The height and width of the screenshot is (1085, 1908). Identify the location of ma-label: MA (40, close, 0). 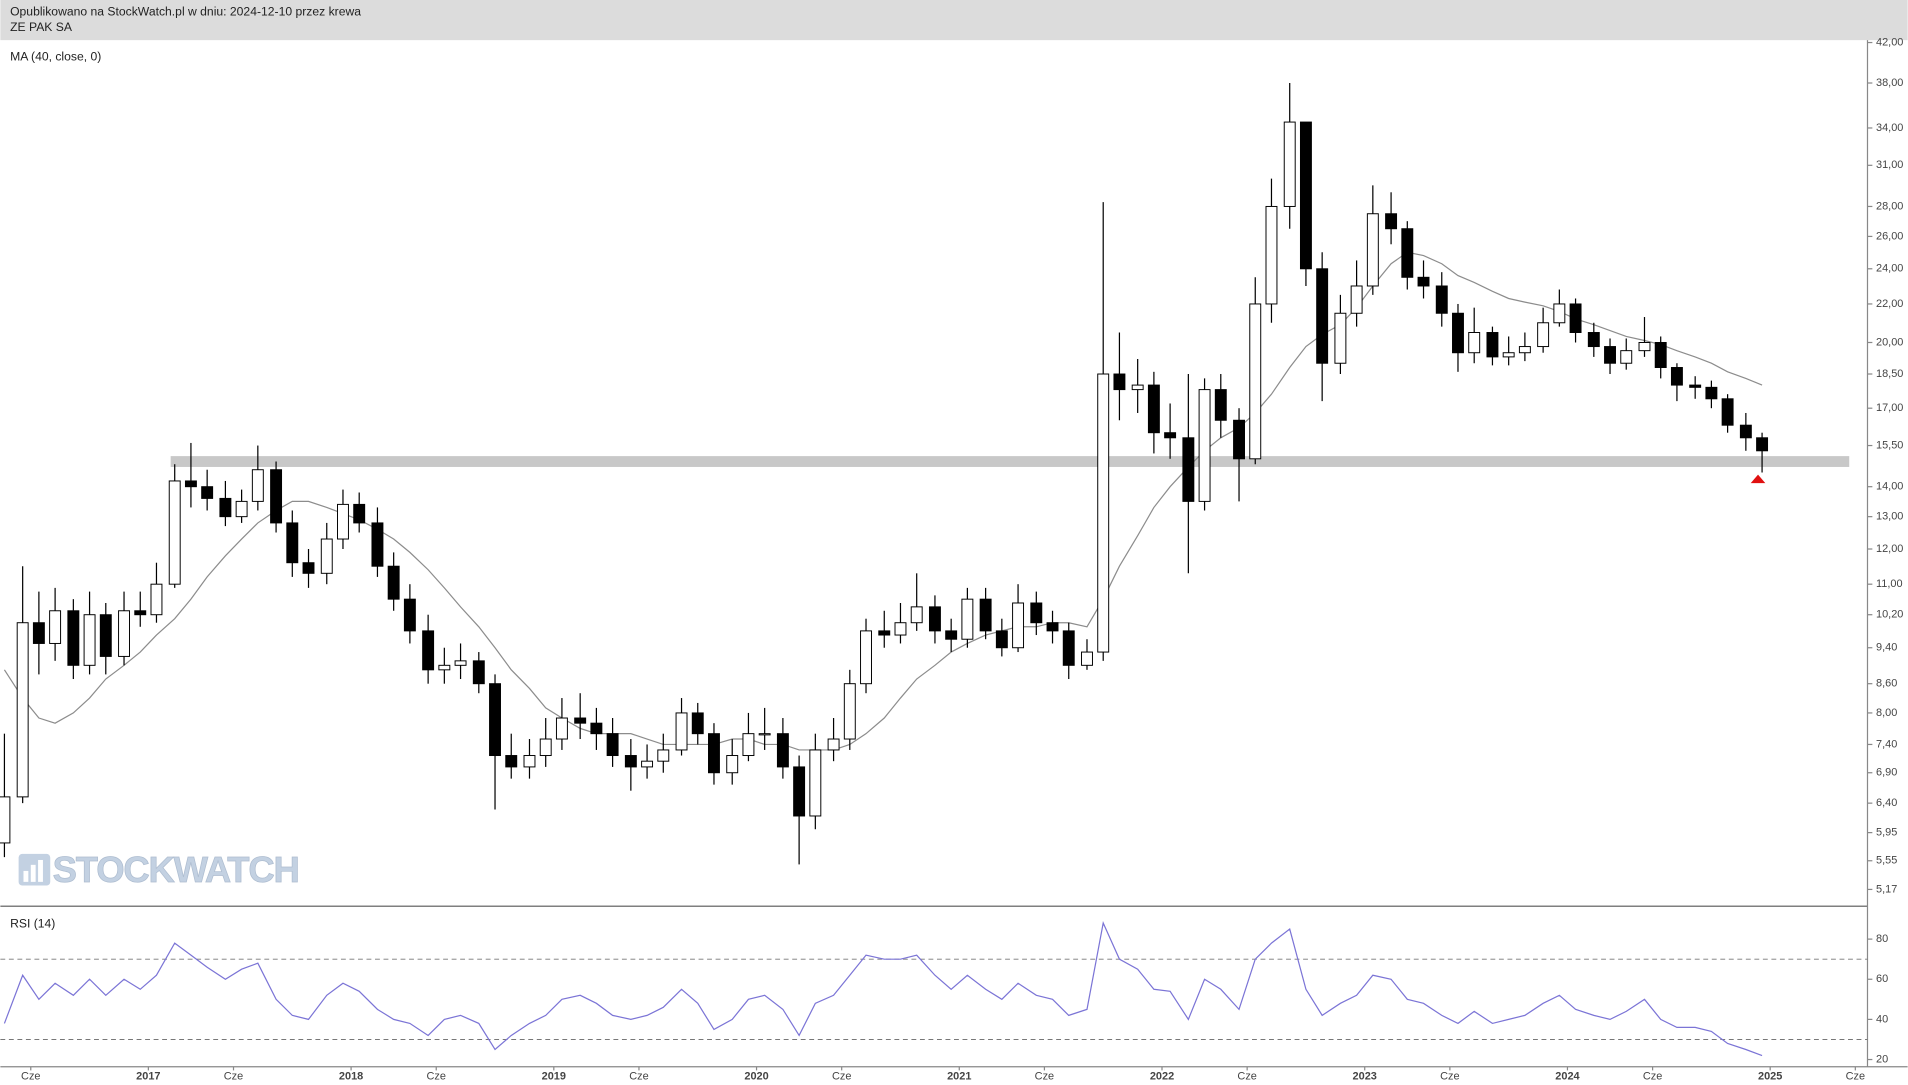
(55, 56).